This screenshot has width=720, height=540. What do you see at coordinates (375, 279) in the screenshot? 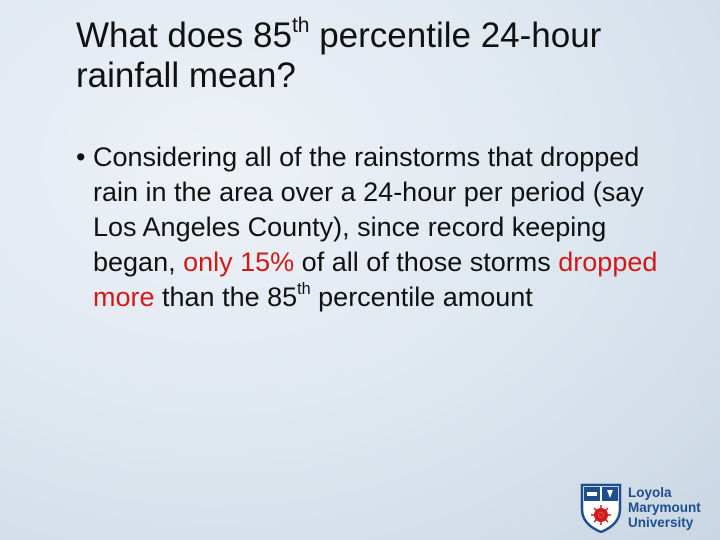
I see `highlight-dropped-more: dropped more` at bounding box center [375, 279].